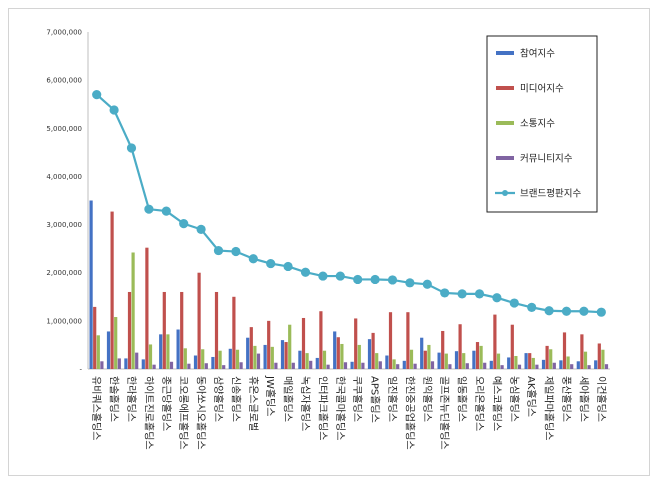 This screenshot has height=487, width=660. Describe the element at coordinates (64, 81) in the screenshot. I see `y-tick-label: 6,000,000` at that location.